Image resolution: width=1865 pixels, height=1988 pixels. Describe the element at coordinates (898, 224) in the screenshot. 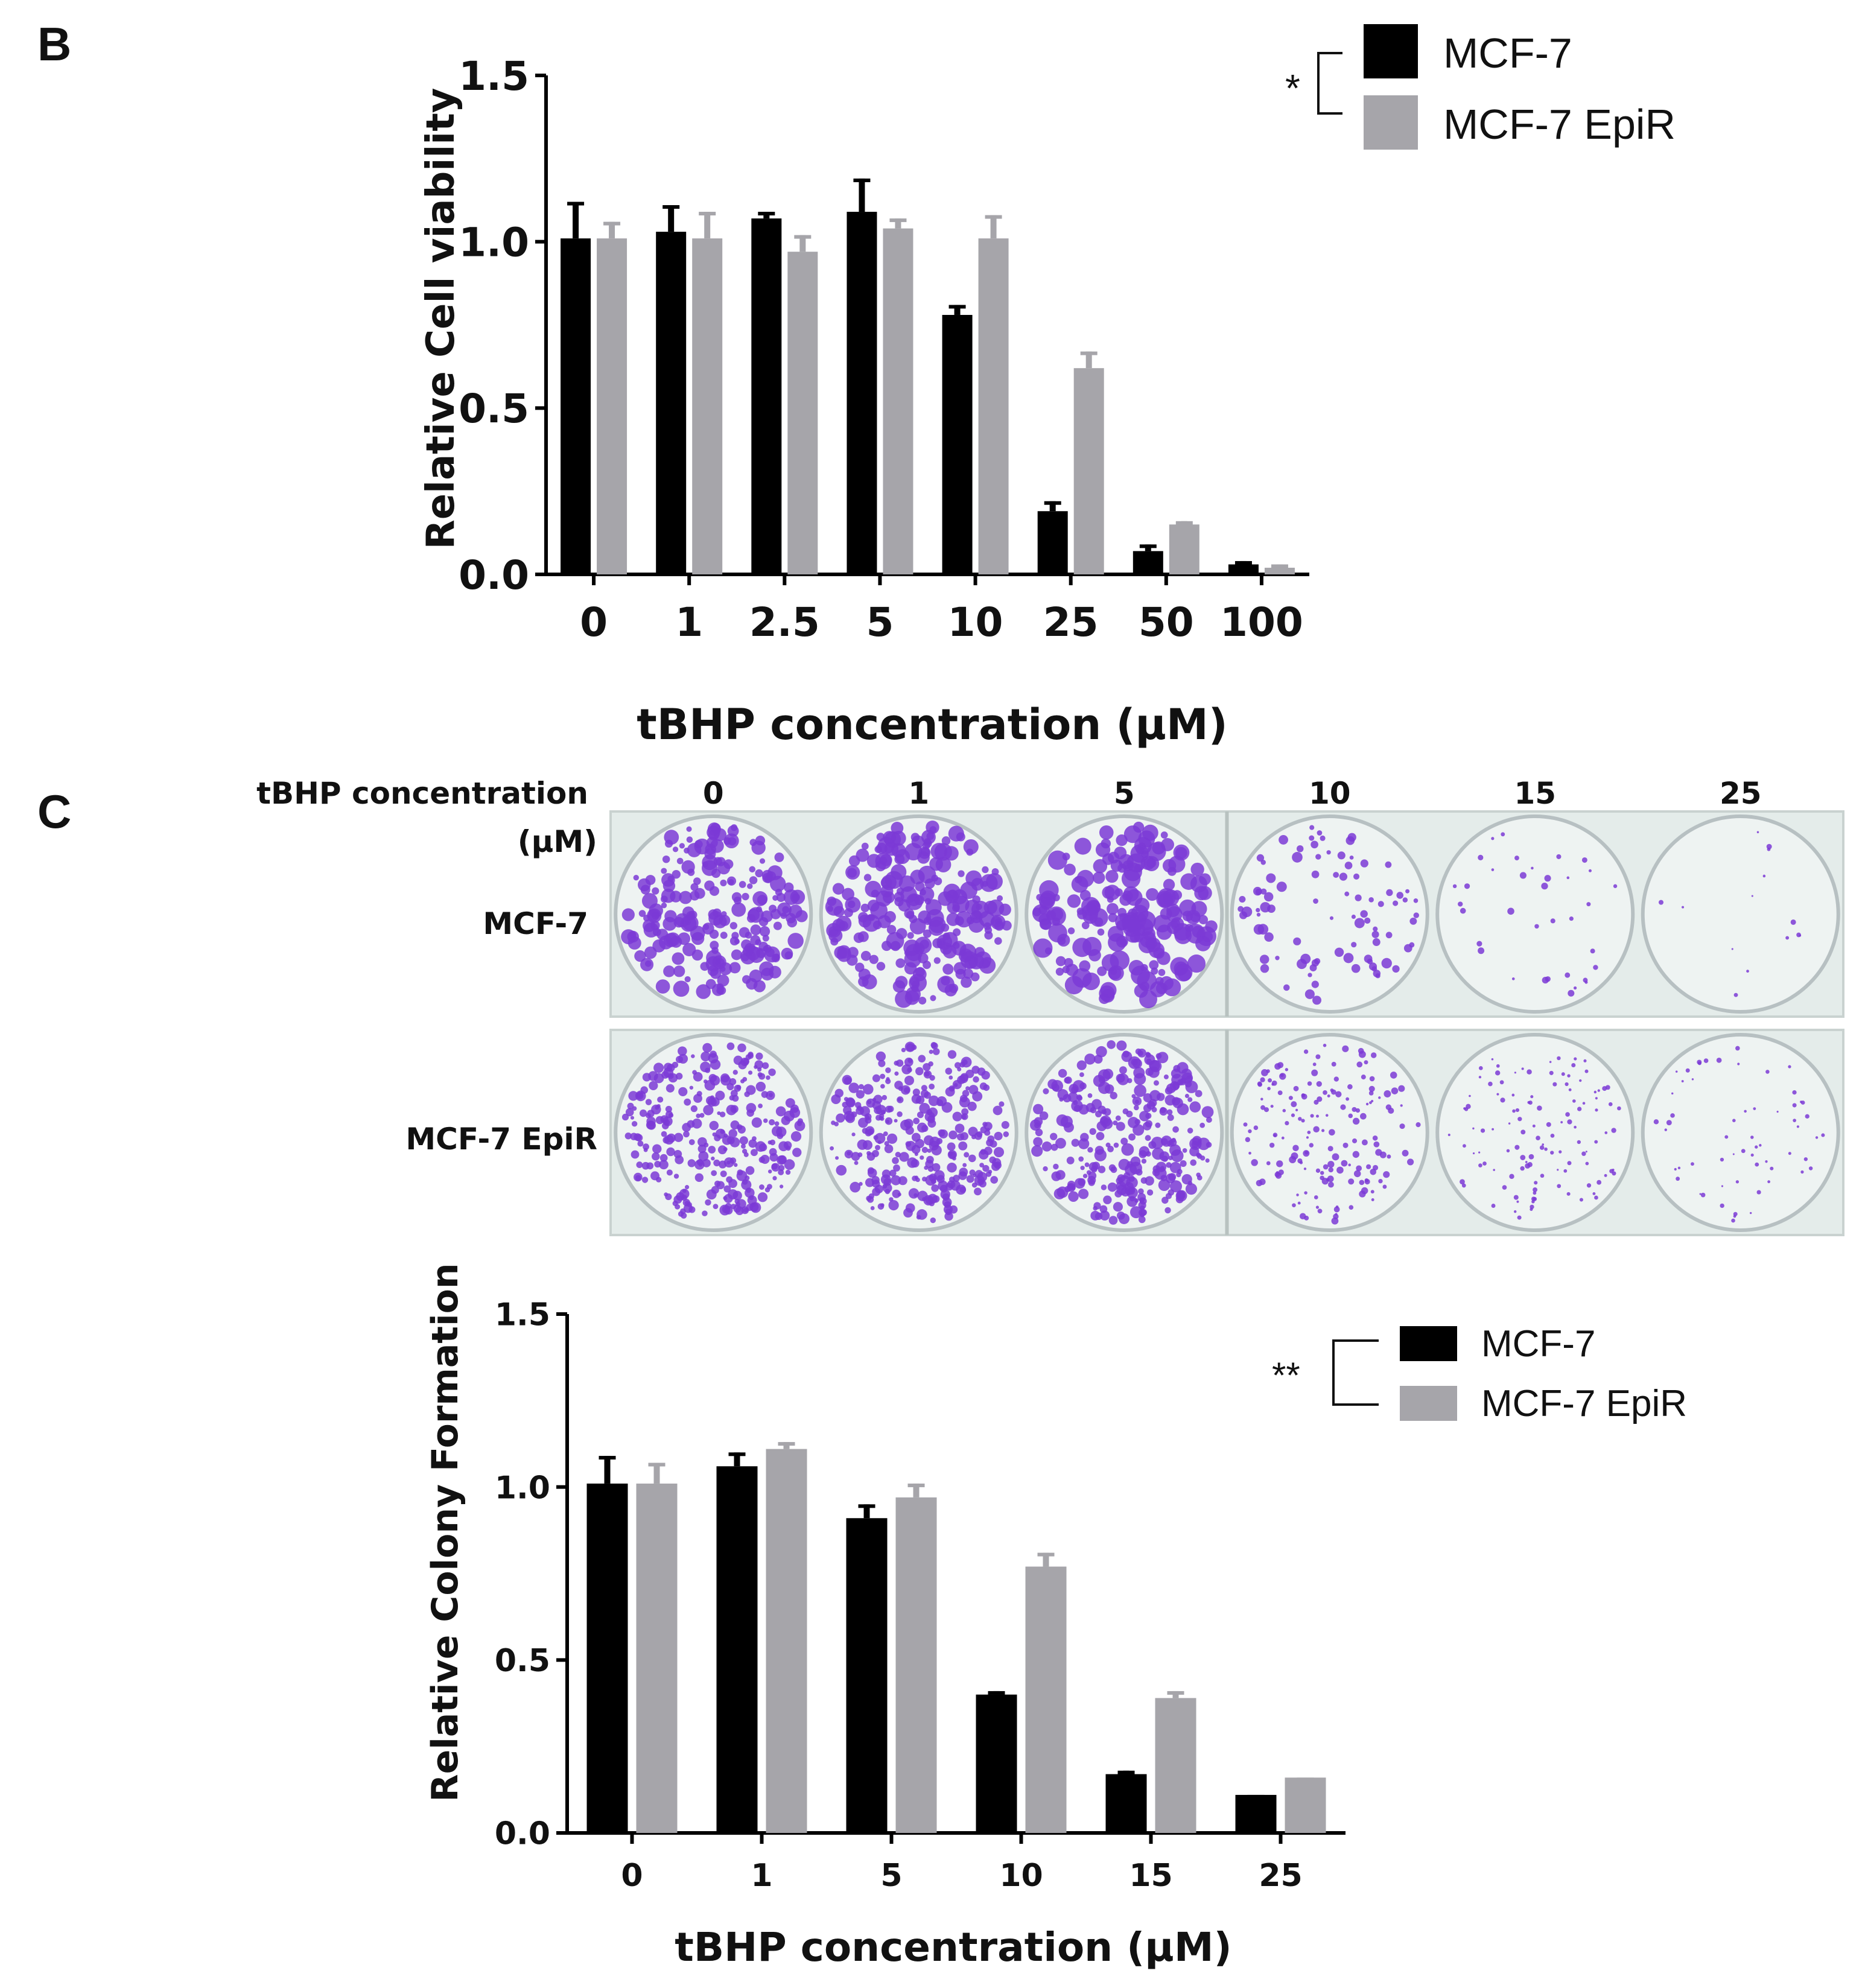

I see `chart-b-error-bar` at that location.